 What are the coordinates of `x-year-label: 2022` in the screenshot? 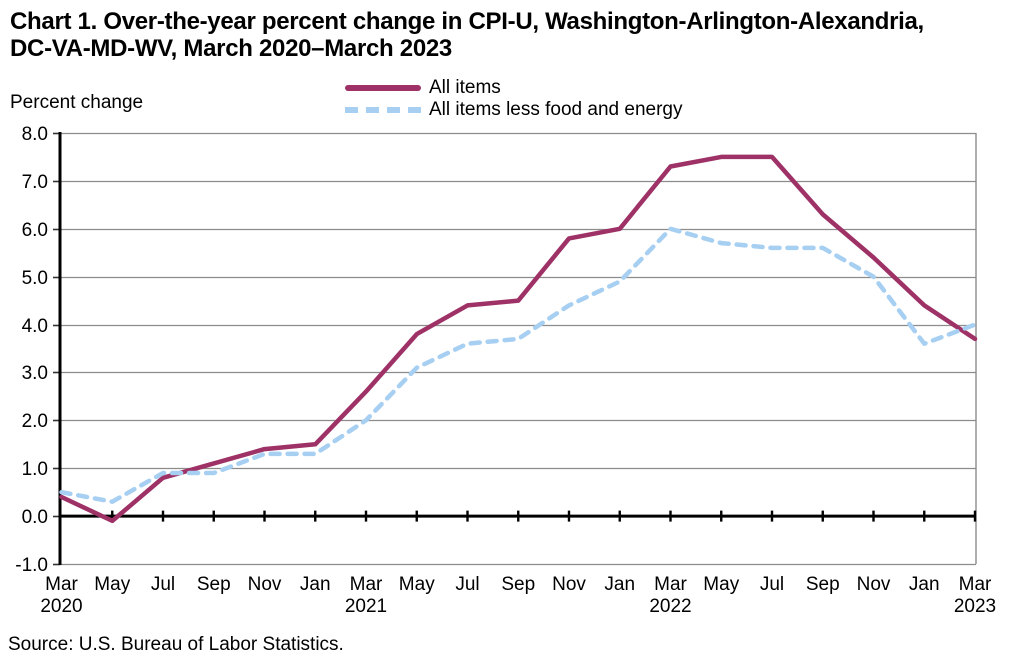 It's located at (670, 606).